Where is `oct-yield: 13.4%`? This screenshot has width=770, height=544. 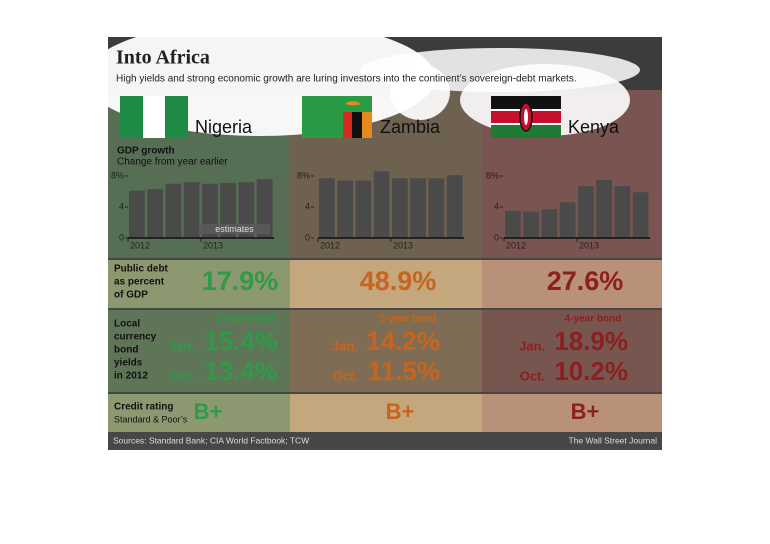 oct-yield: 13.4% is located at coordinates (241, 371).